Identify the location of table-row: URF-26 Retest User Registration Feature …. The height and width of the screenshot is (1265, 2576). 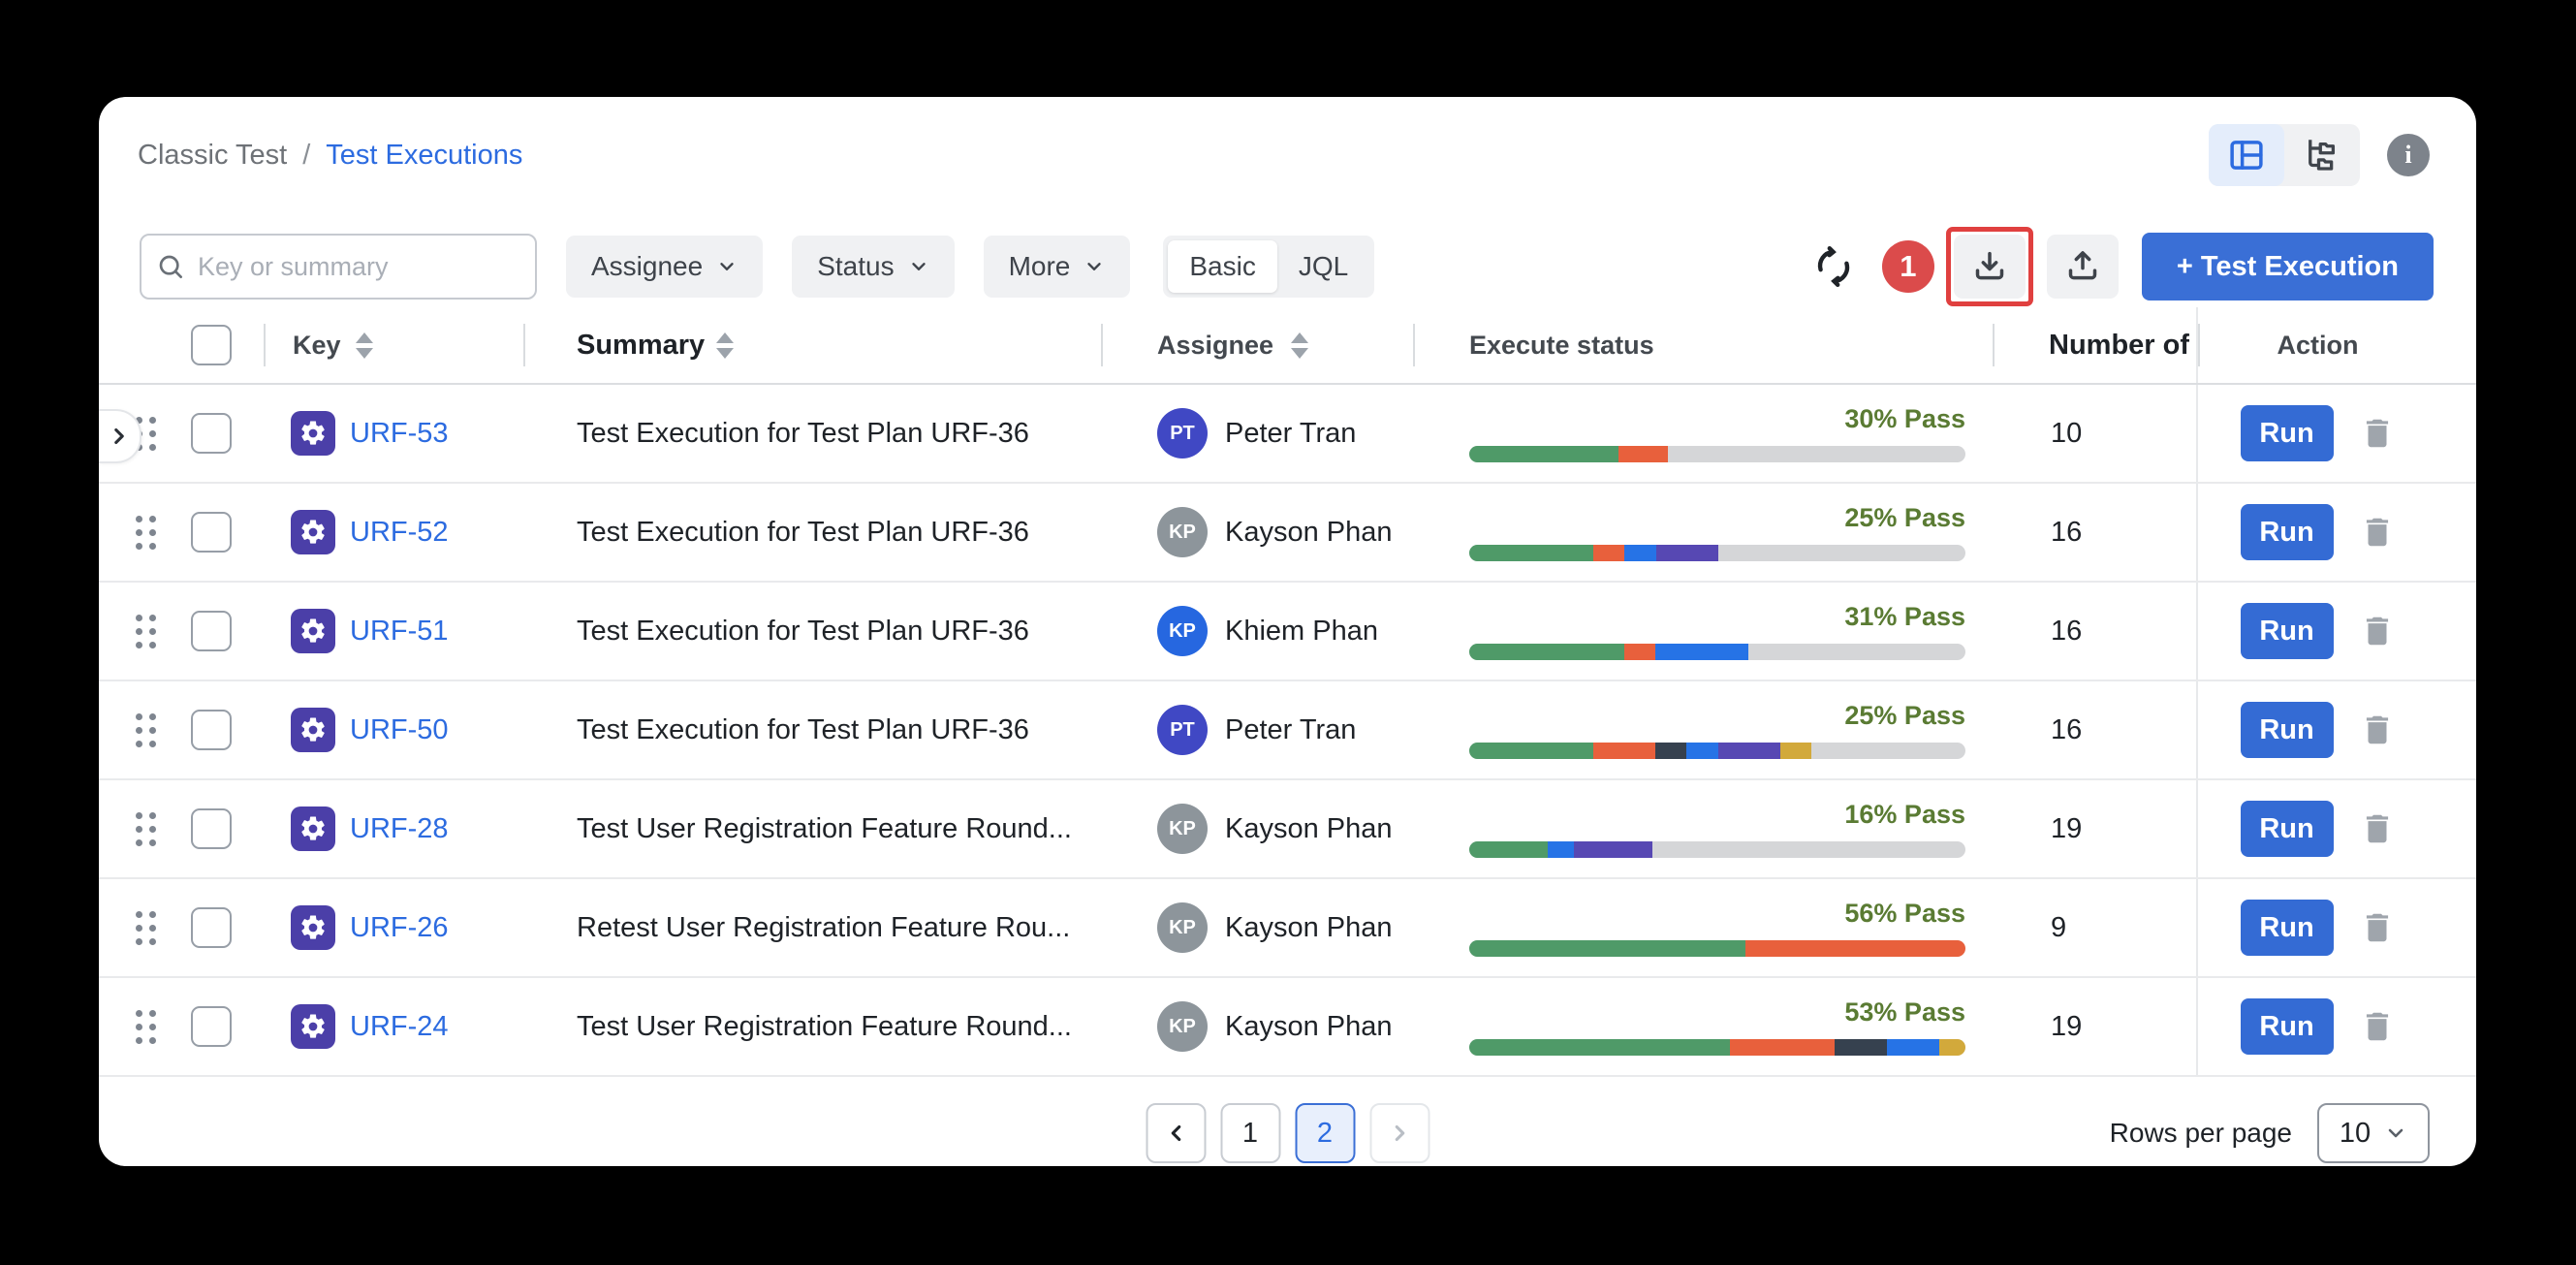
(1287, 928).